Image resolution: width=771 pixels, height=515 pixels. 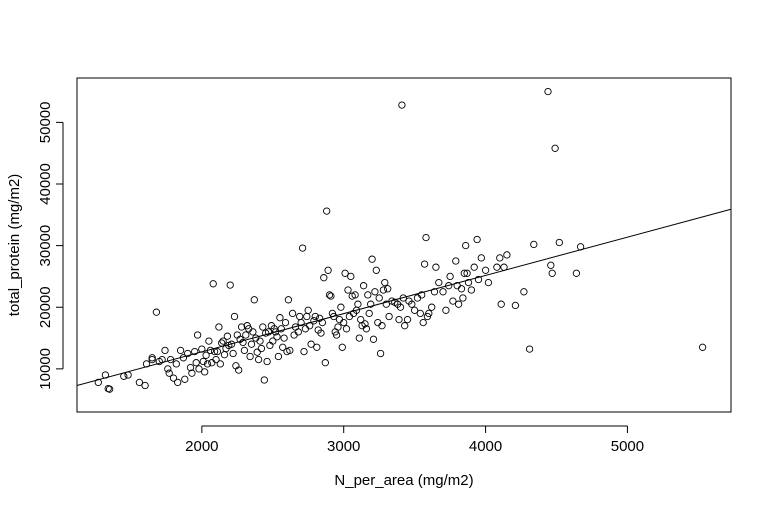 I want to click on y-tick-label: 10000, so click(x=45, y=369).